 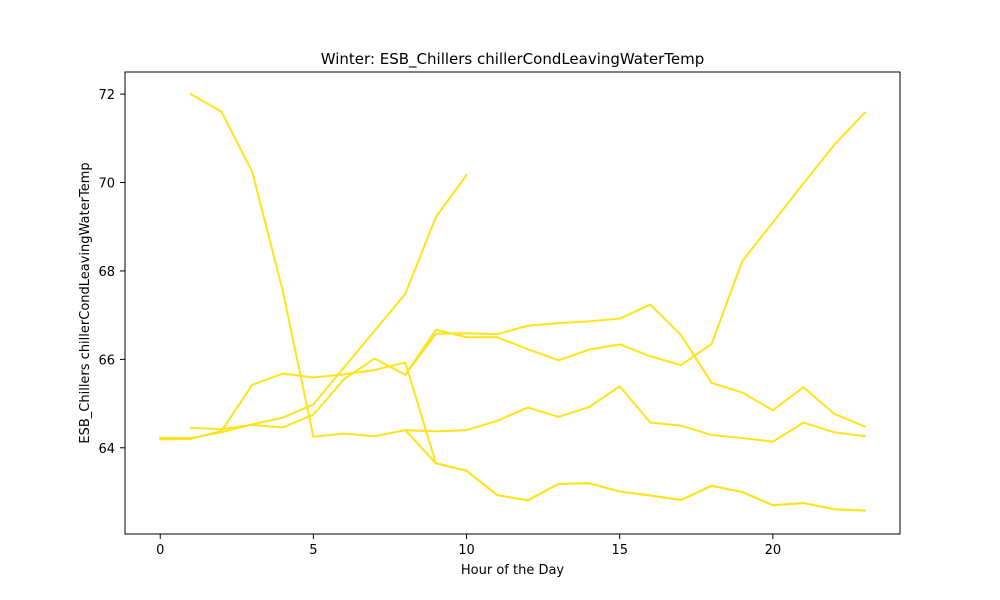 What do you see at coordinates (513, 570) in the screenshot?
I see `x-axis-label: Hour of the Day` at bounding box center [513, 570].